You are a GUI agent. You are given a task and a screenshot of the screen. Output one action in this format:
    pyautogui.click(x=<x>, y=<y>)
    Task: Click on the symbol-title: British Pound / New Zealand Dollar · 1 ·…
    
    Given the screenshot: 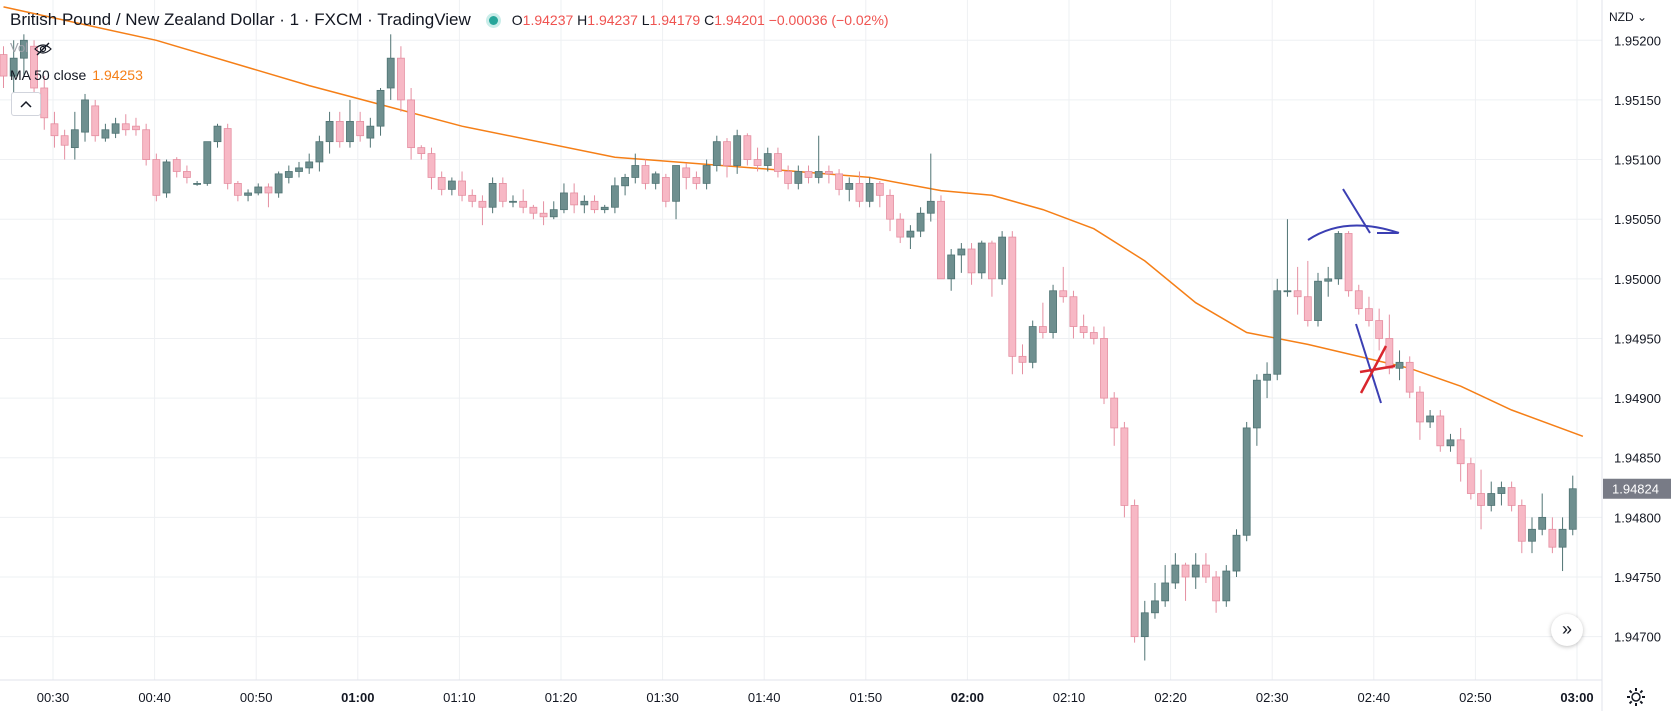 What is the action you would take?
    pyautogui.click(x=240, y=19)
    